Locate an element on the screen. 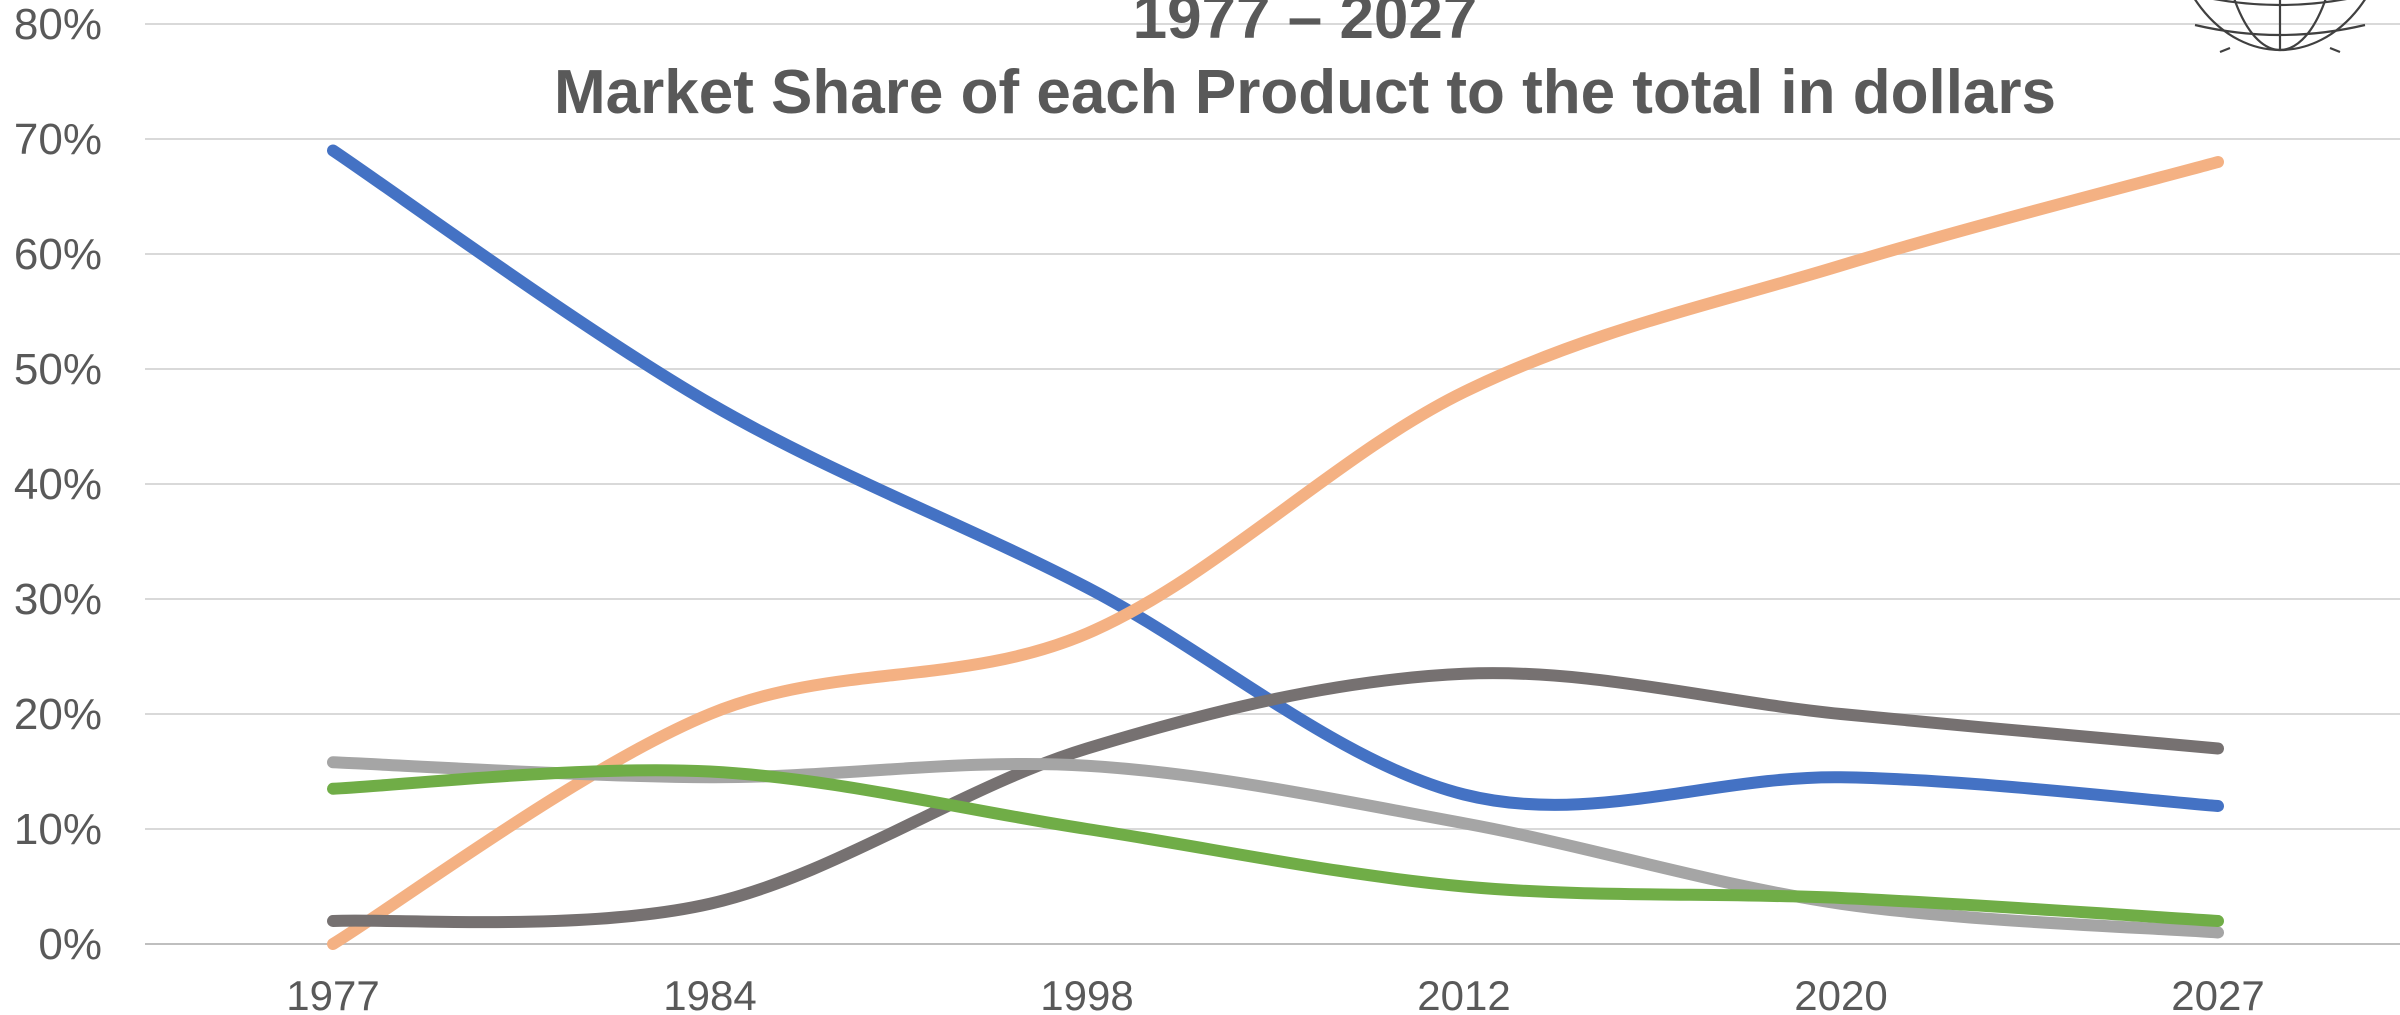  x-tick-label: 1984 is located at coordinates (709, 993).